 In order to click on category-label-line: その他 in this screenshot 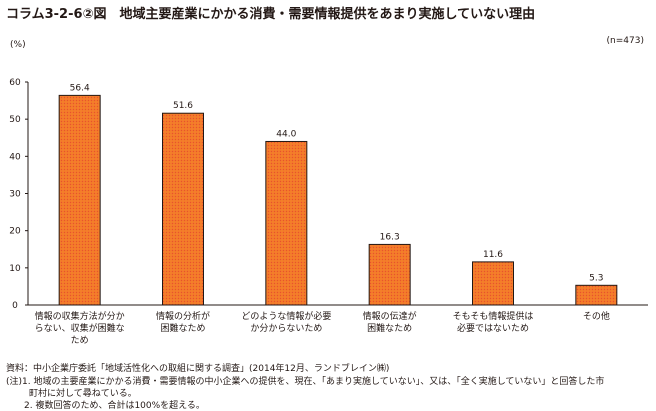, I will do `click(596, 316)`.